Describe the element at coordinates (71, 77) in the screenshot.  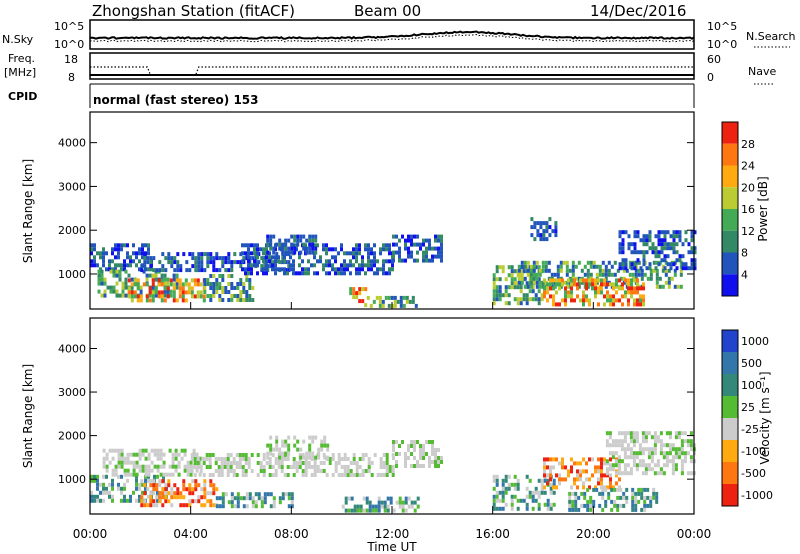
I see `freq-tick-bottom: 8` at that location.